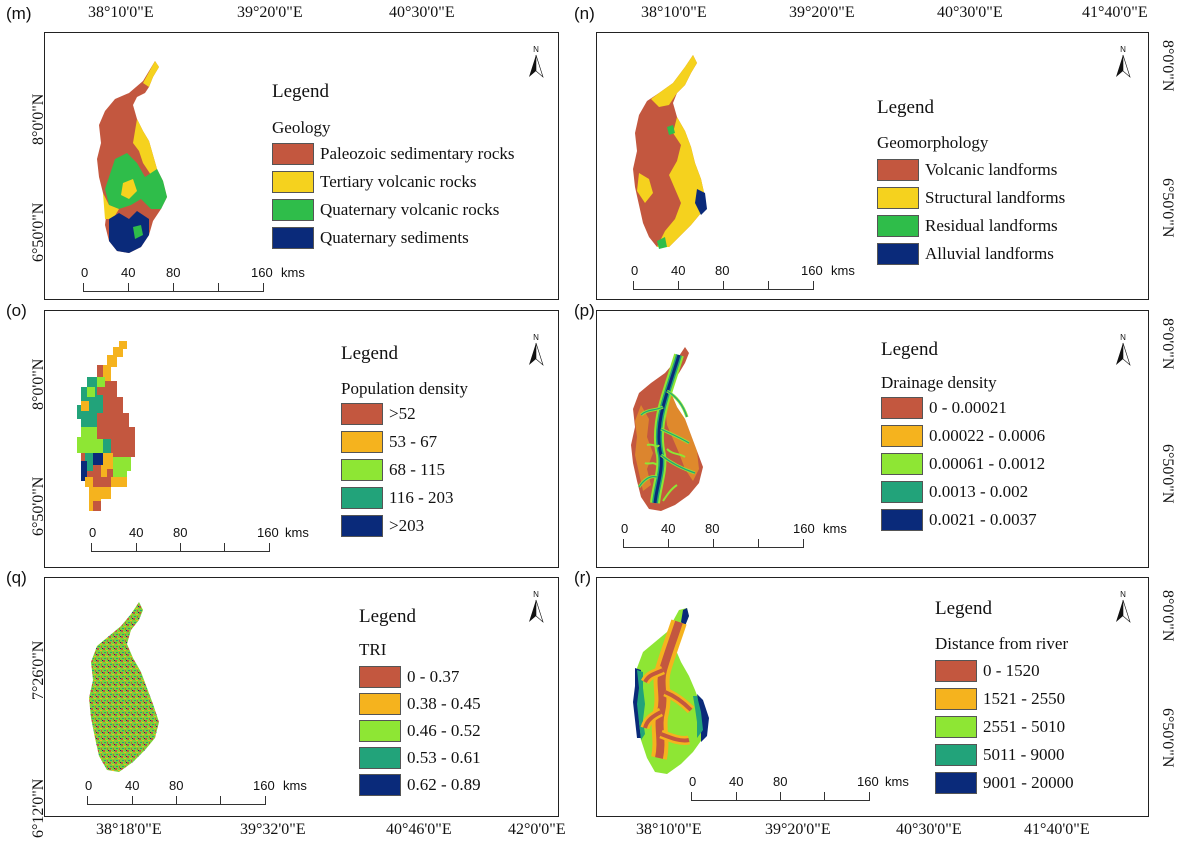  What do you see at coordinates (582, 577) in the screenshot?
I see `panel-label: (r)` at bounding box center [582, 577].